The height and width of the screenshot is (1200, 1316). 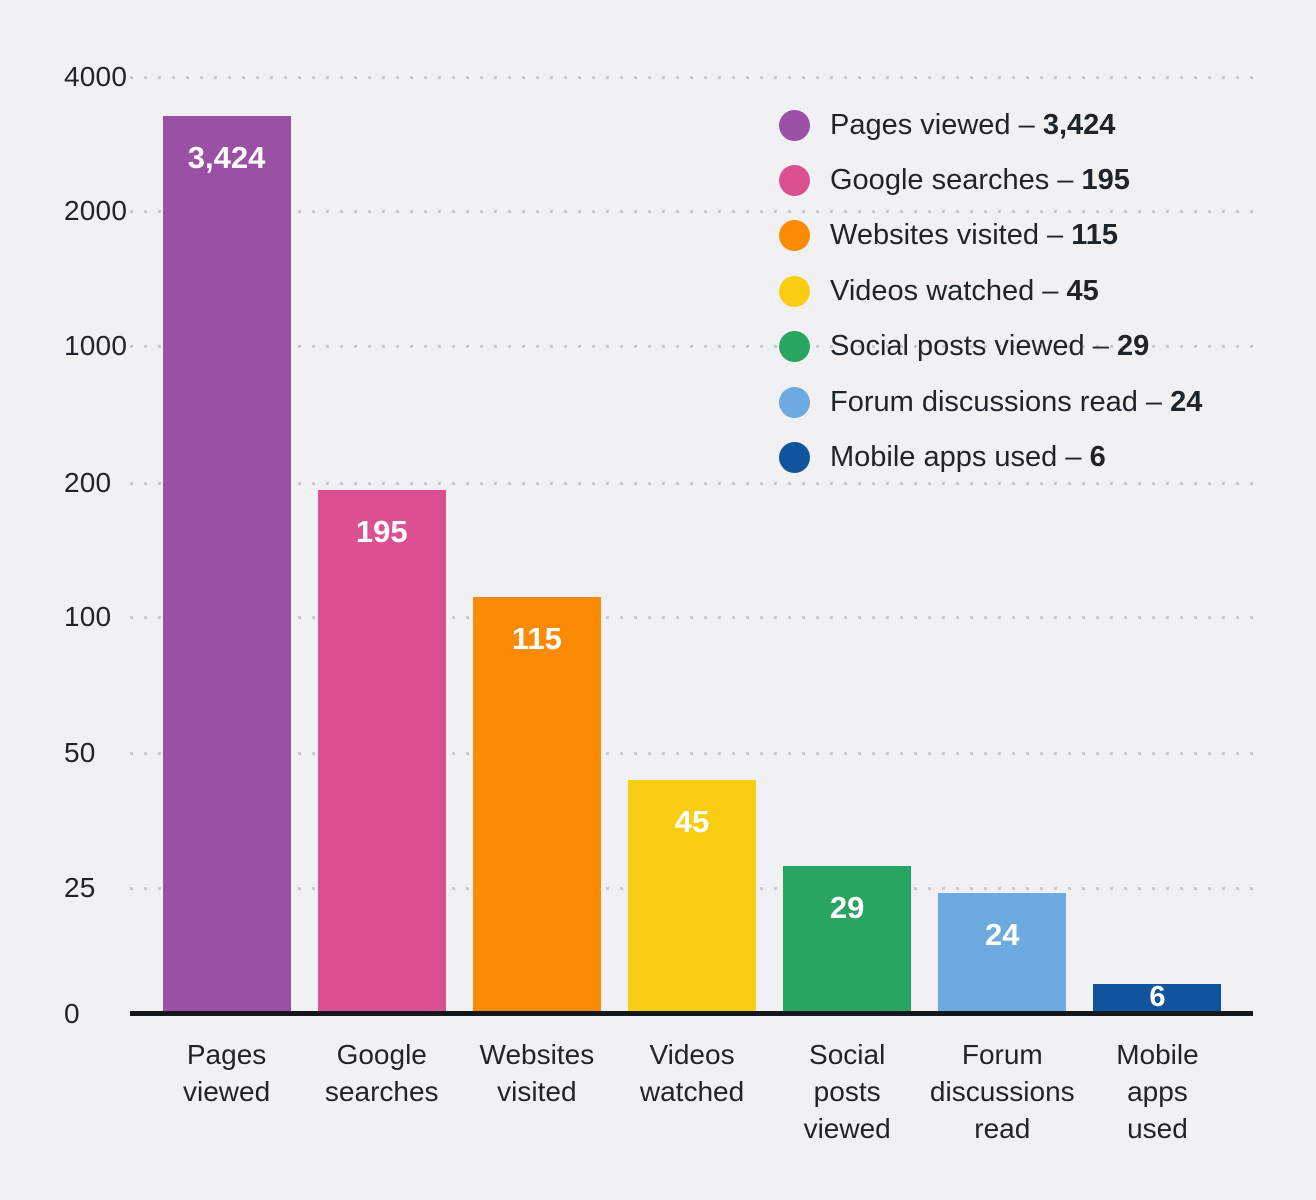 I want to click on bar-google-searches: 195, so click(x=381, y=750).